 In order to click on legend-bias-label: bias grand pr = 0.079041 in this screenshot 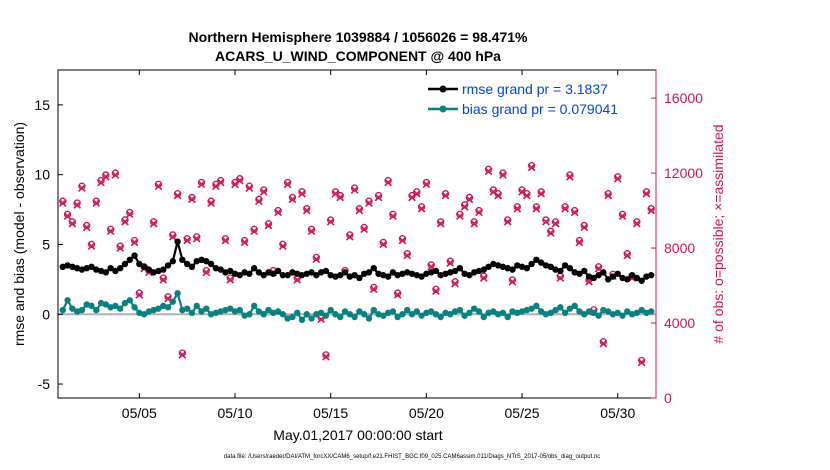, I will do `click(540, 109)`.